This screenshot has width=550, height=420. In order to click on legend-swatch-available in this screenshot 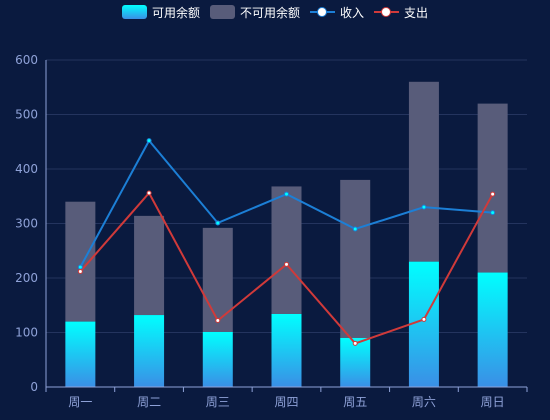, I will do `click(134, 12)`.